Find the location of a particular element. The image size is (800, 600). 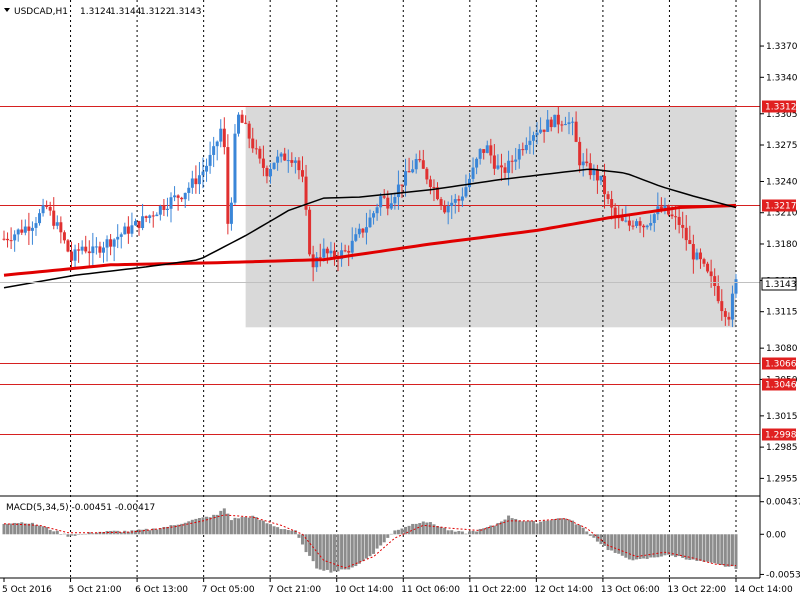

level-badge is located at coordinates (779, 205).